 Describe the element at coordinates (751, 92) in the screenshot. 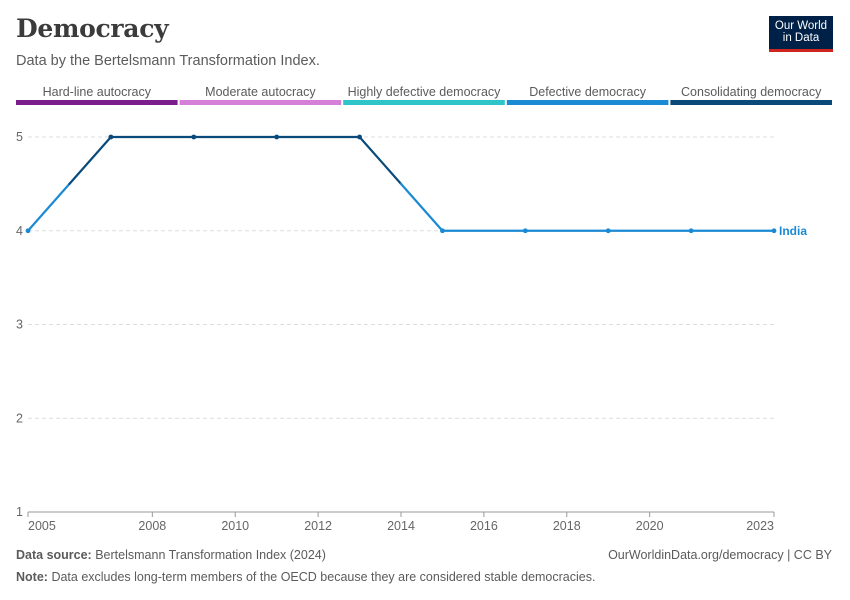

I see `legend-label: Consolidating democracy` at that location.